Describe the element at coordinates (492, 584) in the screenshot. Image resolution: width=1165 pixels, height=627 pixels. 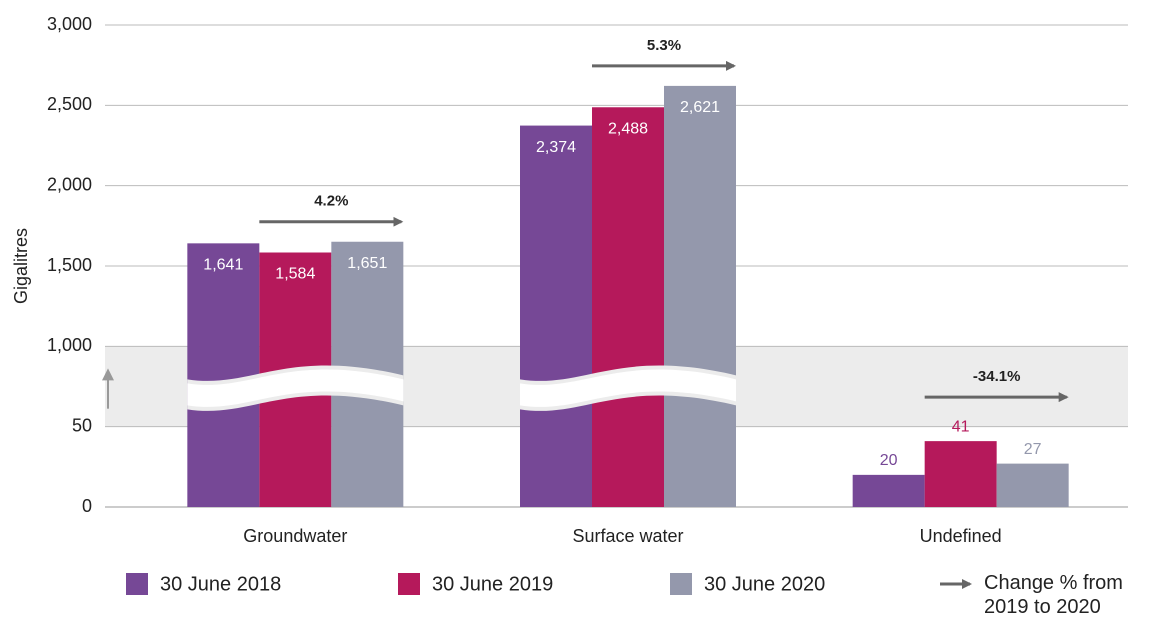
I see `legend-label: 30 June 2019` at that location.